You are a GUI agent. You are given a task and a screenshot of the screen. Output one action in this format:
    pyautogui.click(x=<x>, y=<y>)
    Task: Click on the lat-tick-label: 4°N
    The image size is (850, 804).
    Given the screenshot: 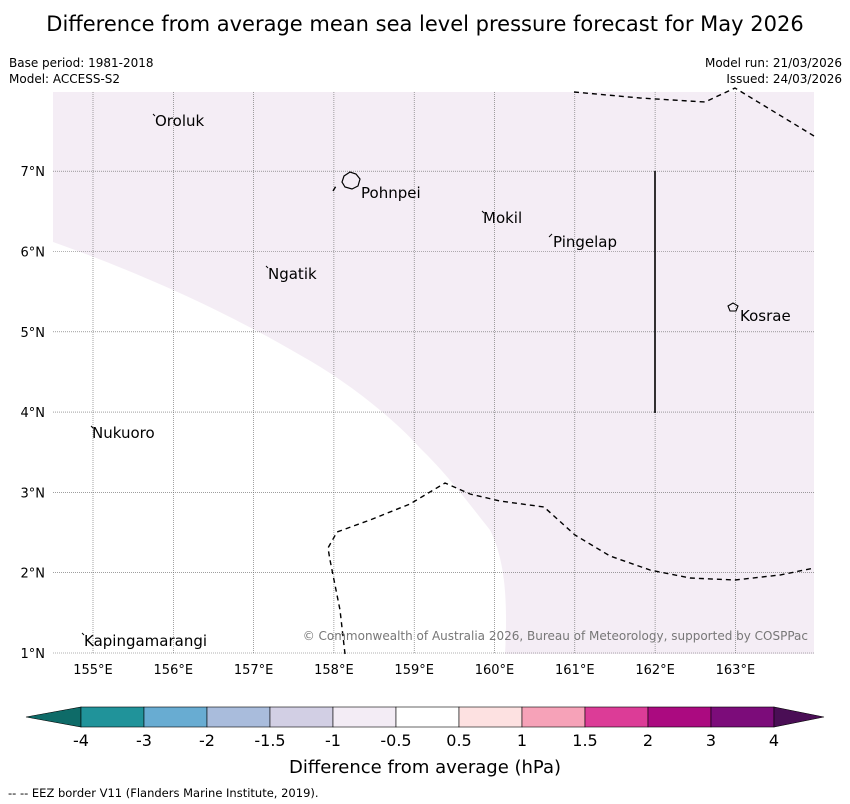 What is the action you would take?
    pyautogui.click(x=33, y=413)
    